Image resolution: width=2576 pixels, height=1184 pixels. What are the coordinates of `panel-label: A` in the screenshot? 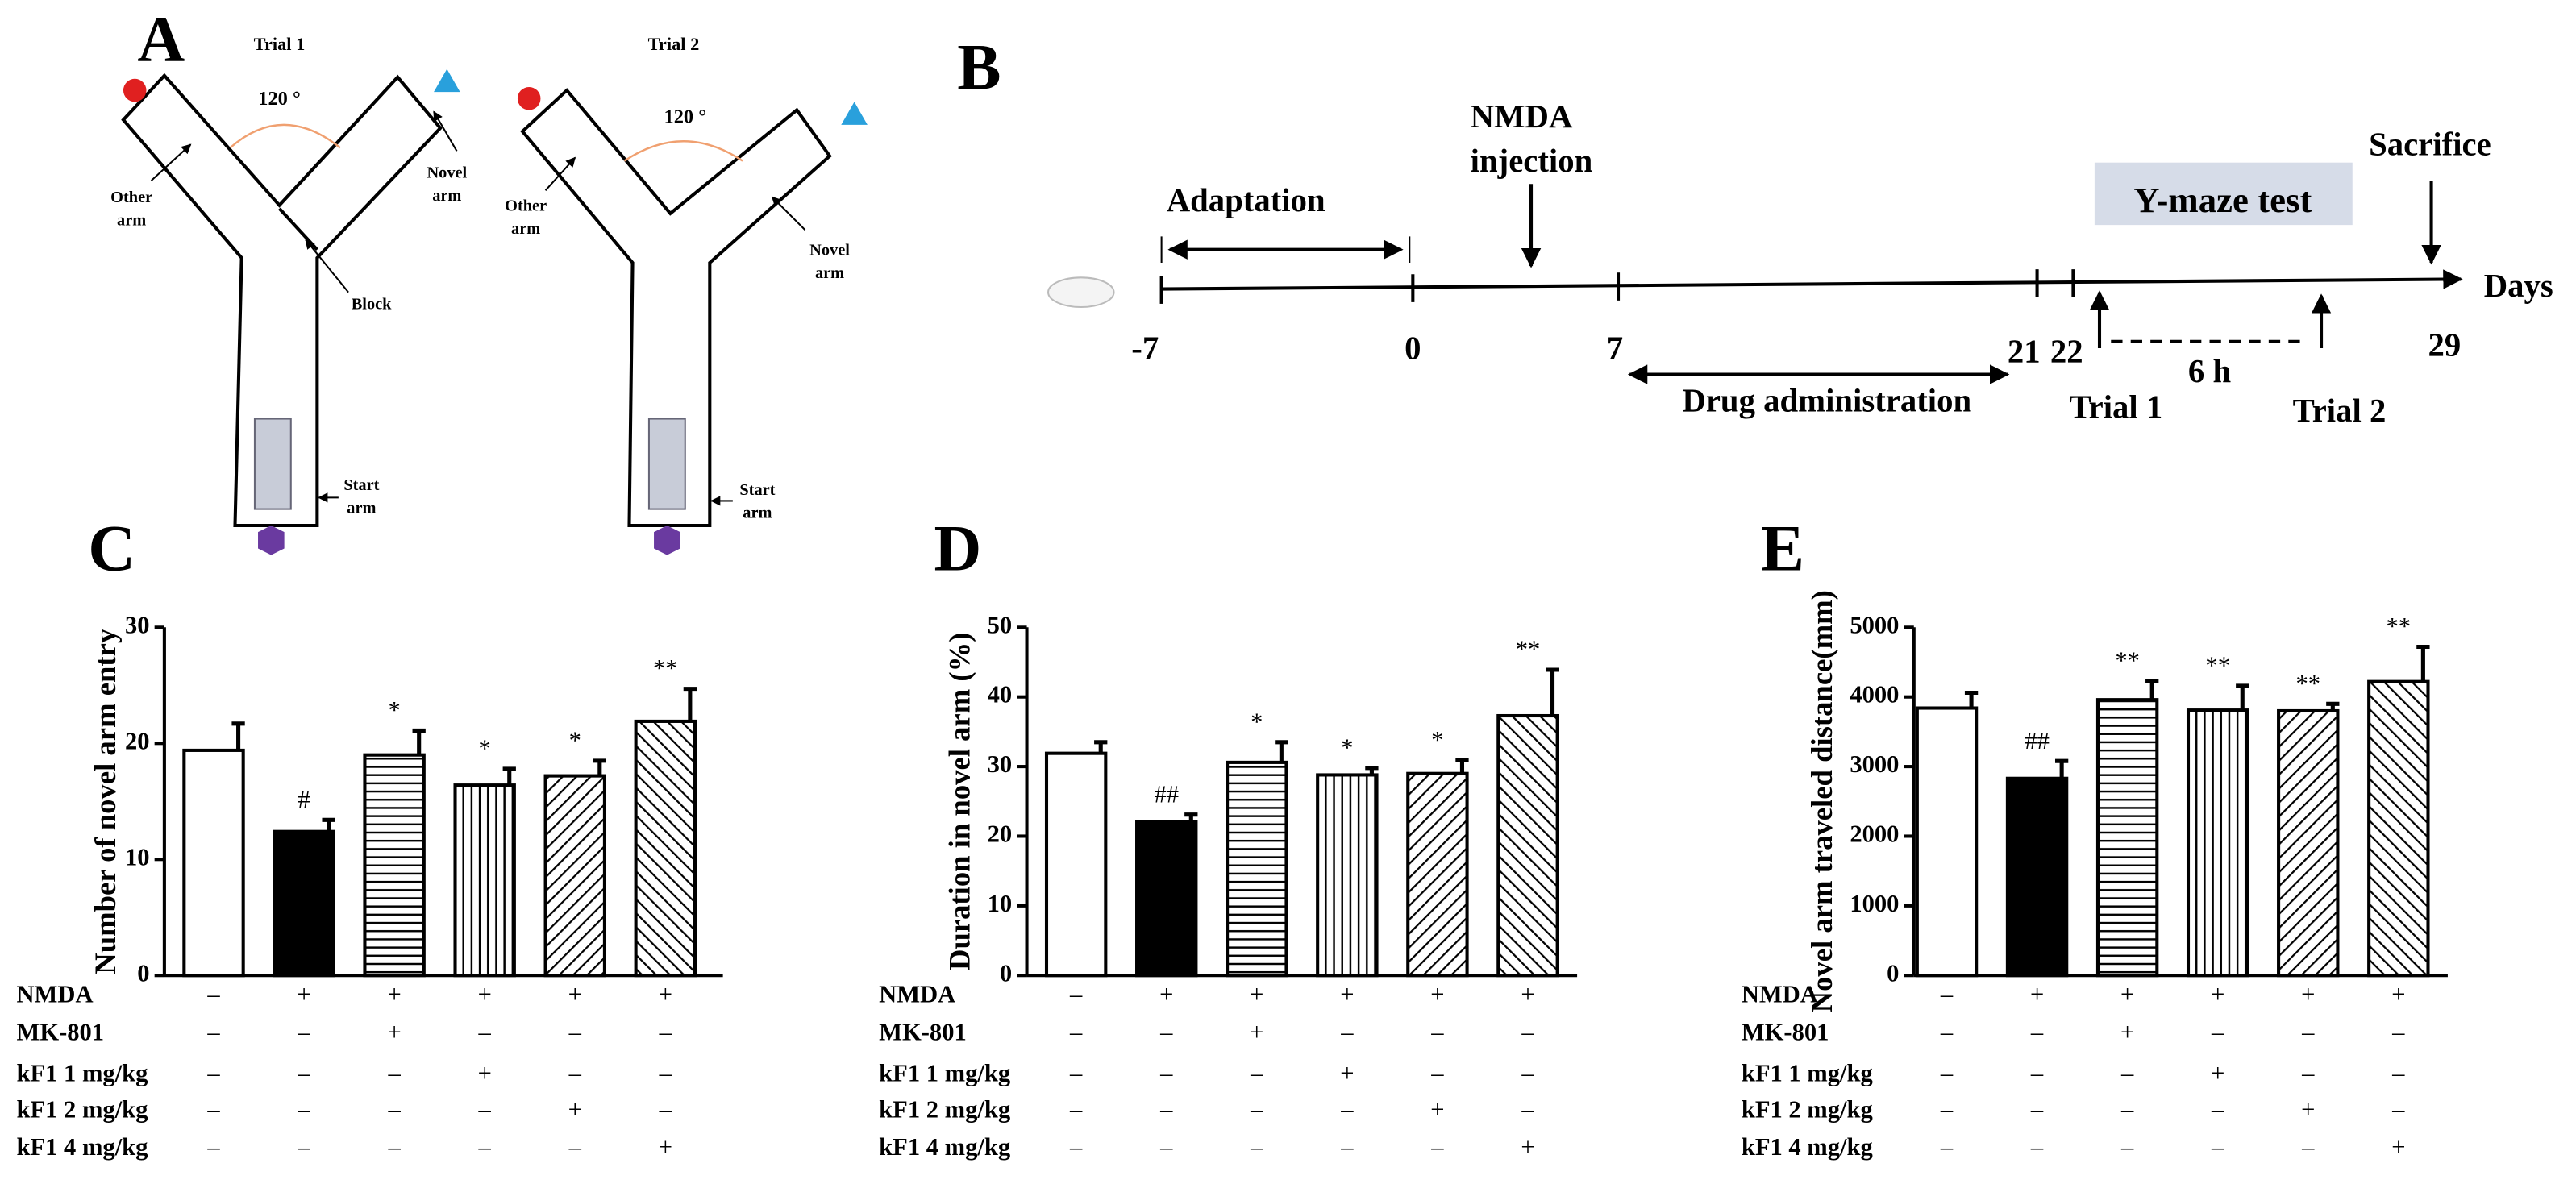 It's located at (161, 39).